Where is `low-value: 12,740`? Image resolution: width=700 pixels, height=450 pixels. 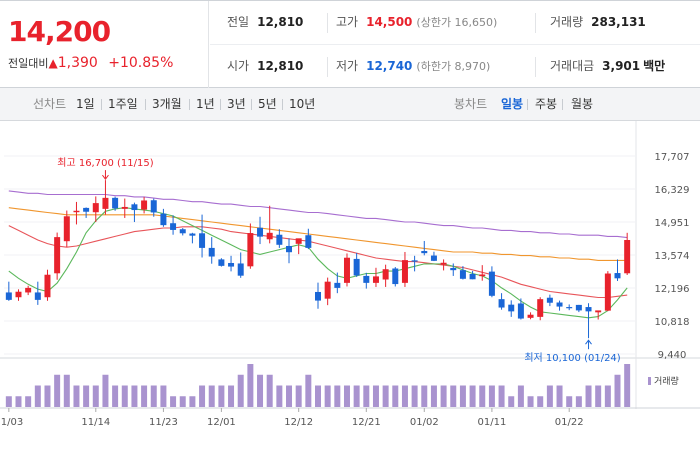
low-value: 12,740 is located at coordinates (389, 66).